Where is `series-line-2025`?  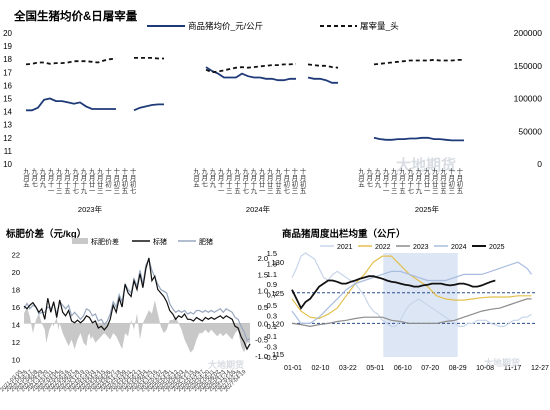 series-line-2025 is located at coordinates (393, 292).